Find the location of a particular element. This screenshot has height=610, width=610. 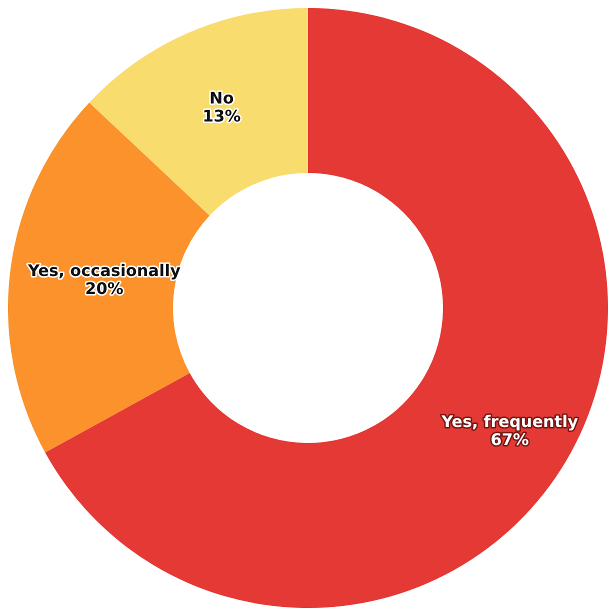

data-label: 20% is located at coordinates (104, 288).